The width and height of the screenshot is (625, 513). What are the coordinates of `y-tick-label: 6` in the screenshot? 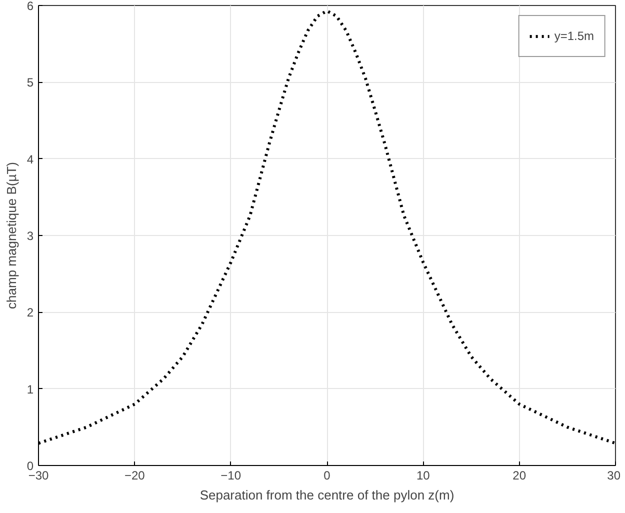 It's located at (30, 6).